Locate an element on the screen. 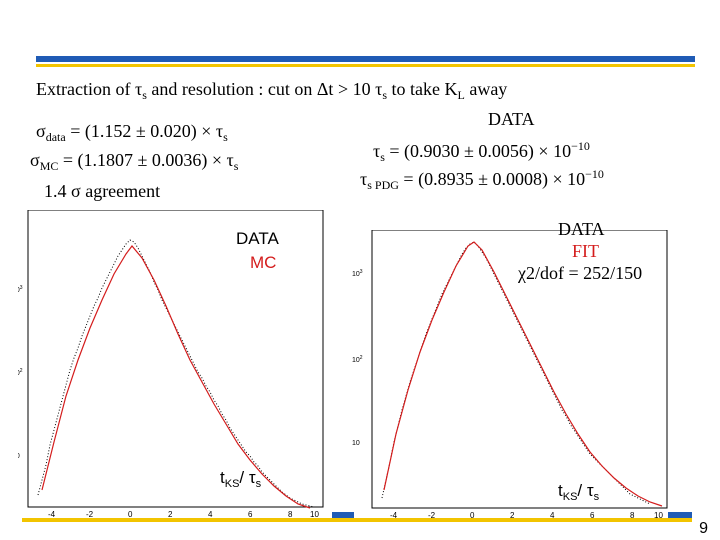  right-xticks: -4 -2 0 2 4 6 8 10 is located at coordinates (526, 515).